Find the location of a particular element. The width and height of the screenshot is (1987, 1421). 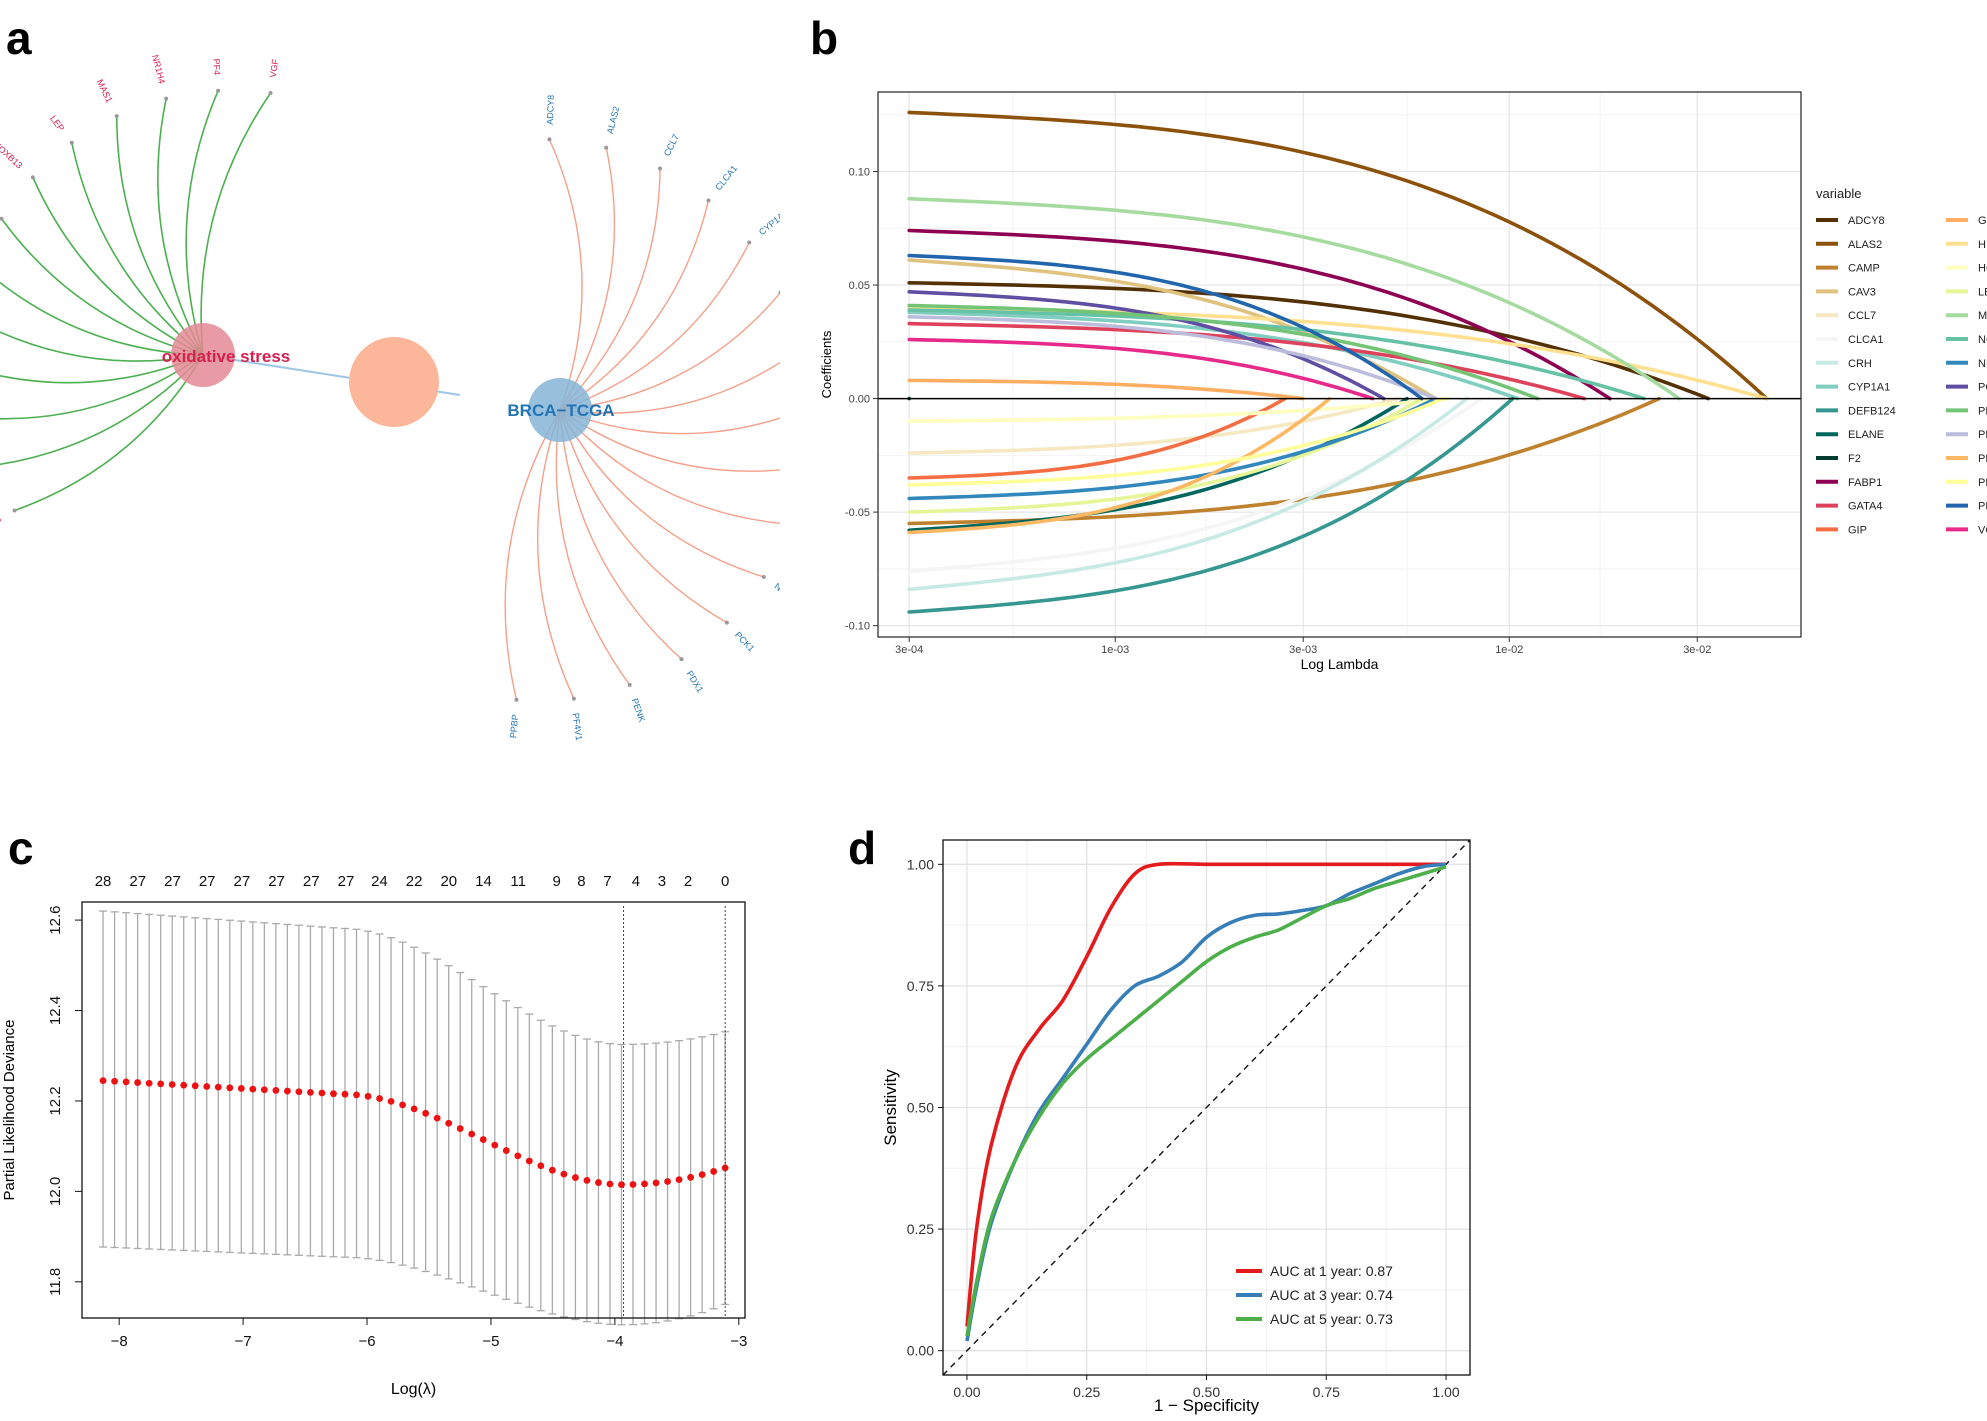

gene-label-ngb: NGB is located at coordinates (776, 590).